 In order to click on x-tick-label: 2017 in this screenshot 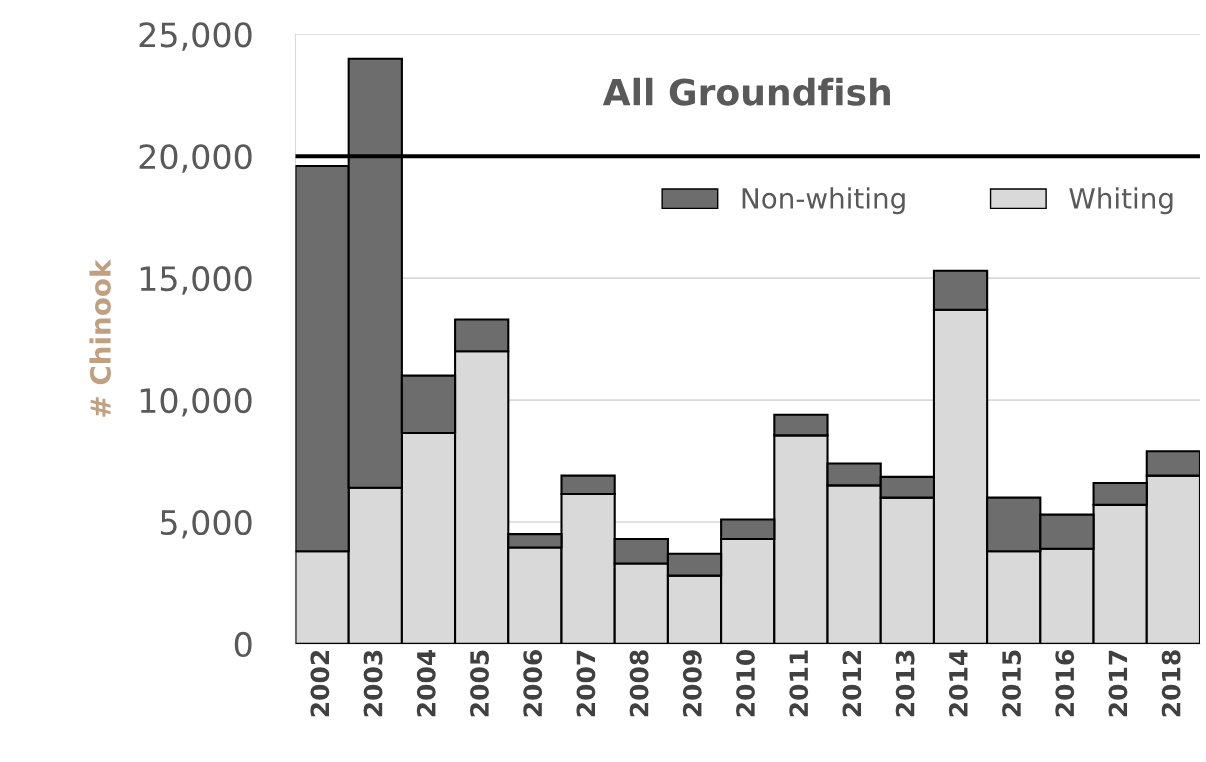, I will do `click(1118, 683)`.